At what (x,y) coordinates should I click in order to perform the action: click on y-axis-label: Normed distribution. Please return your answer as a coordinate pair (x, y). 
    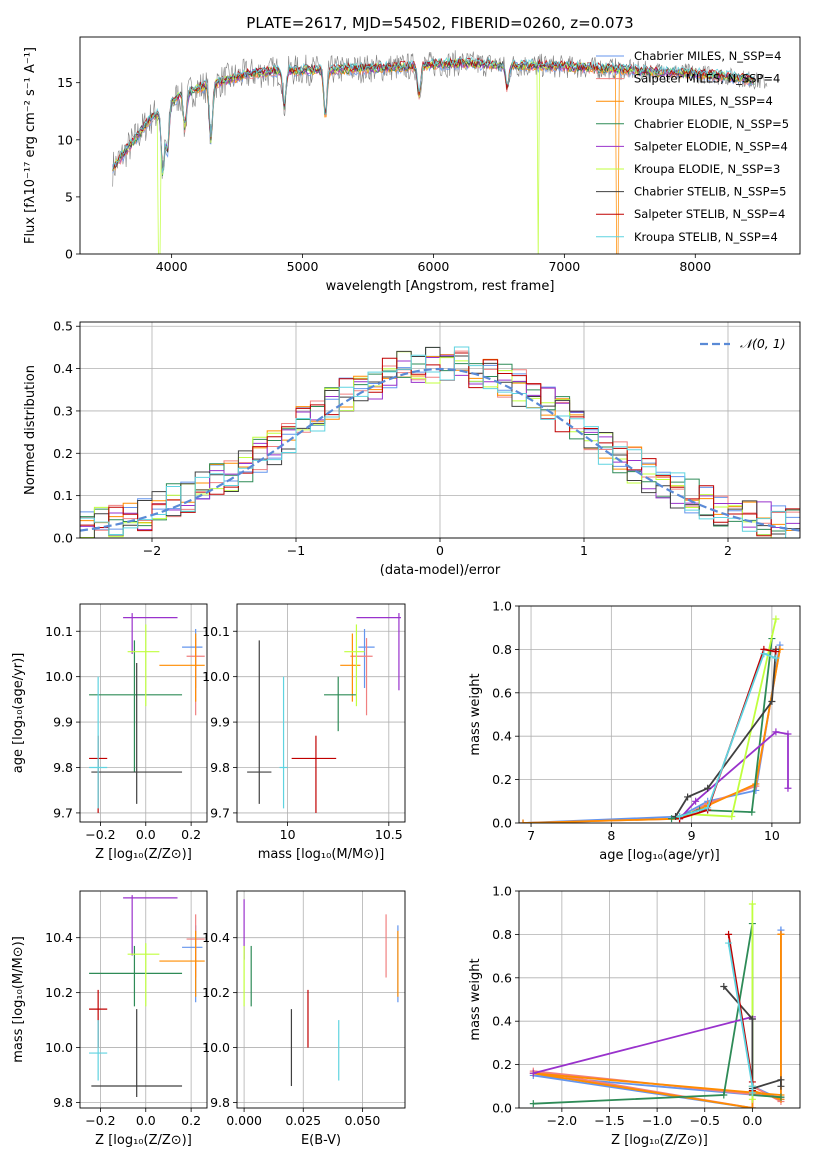
    Looking at the image, I should click on (30, 430).